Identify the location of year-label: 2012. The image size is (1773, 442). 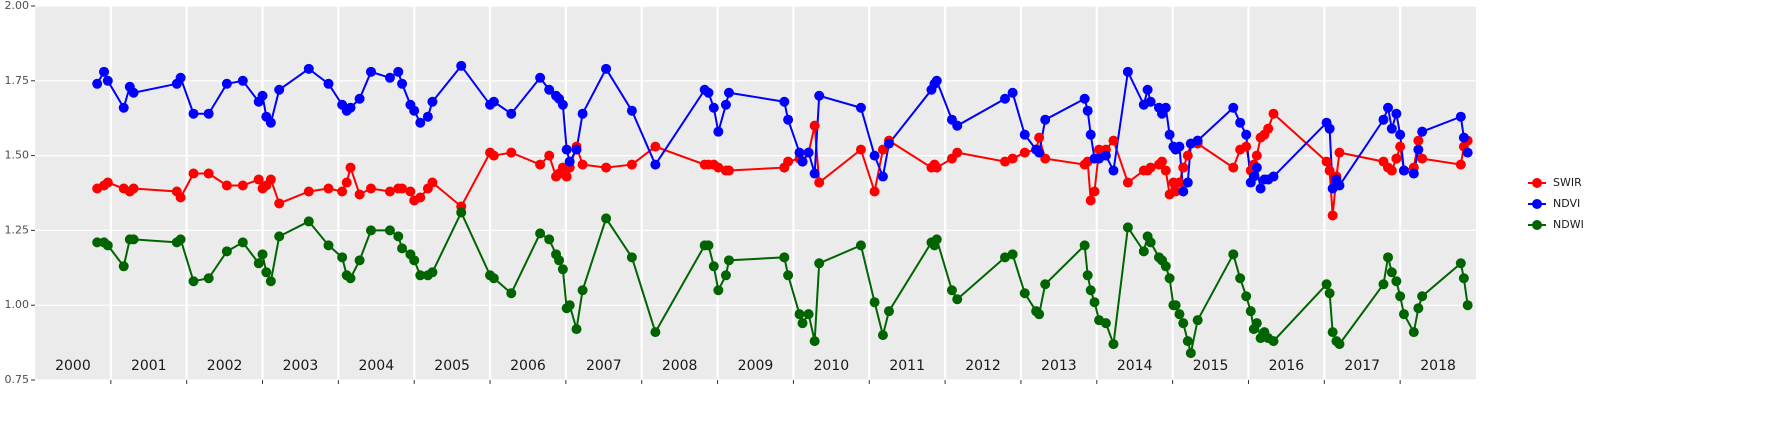
(983, 366).